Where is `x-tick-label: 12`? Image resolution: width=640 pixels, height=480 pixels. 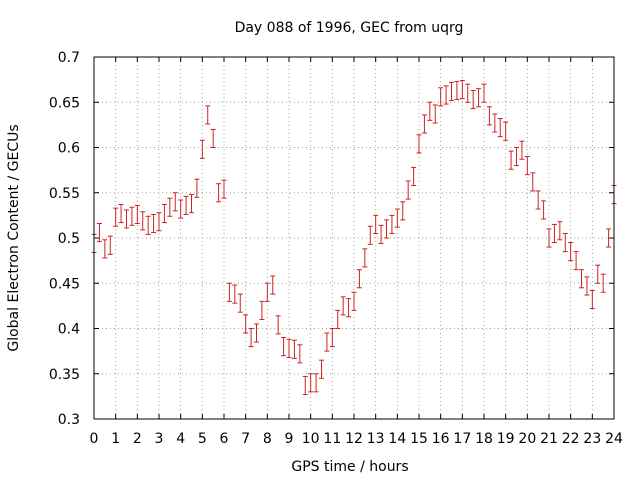 x-tick-label: 12 is located at coordinates (354, 439).